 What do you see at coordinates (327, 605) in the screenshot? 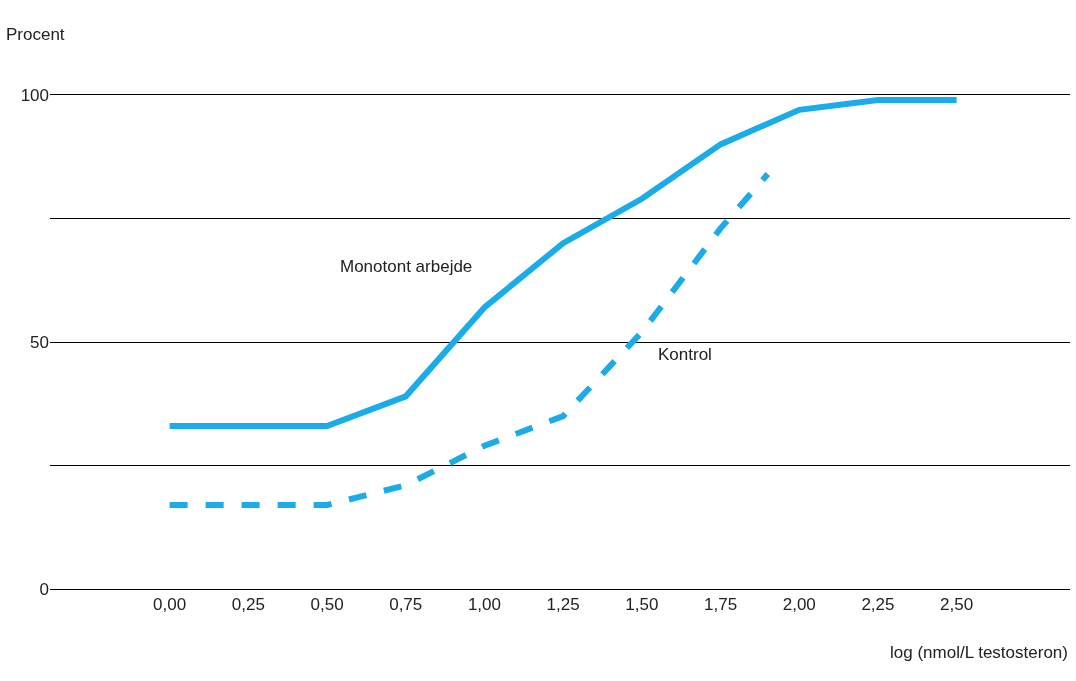
I see `x-tick-label: 0,50` at bounding box center [327, 605].